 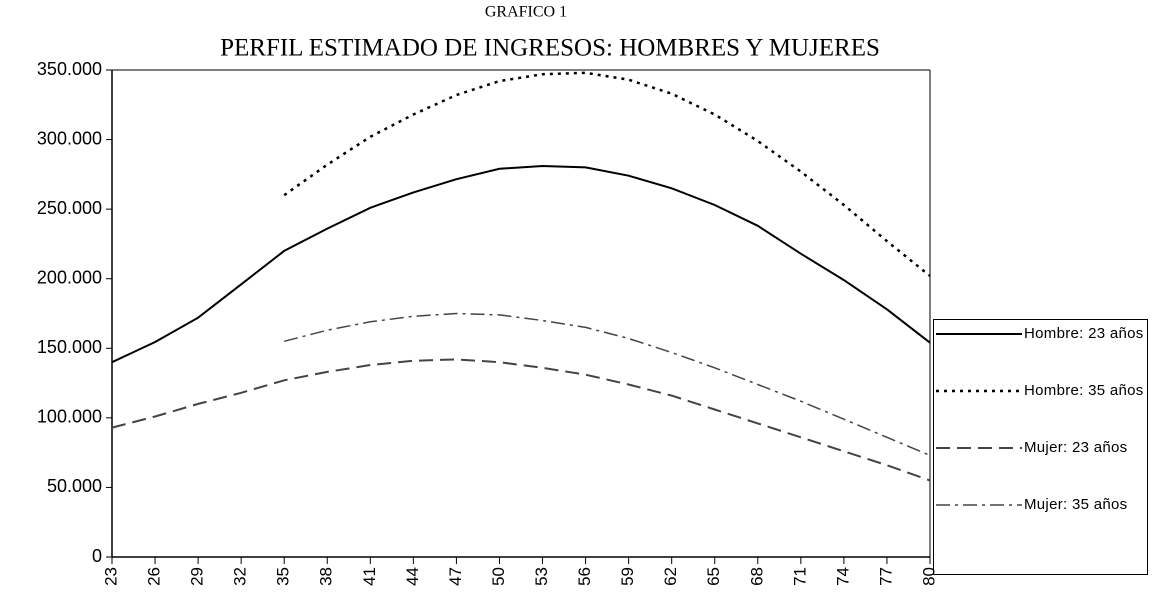 I want to click on x-tick-label: 71, so click(x=799, y=576).